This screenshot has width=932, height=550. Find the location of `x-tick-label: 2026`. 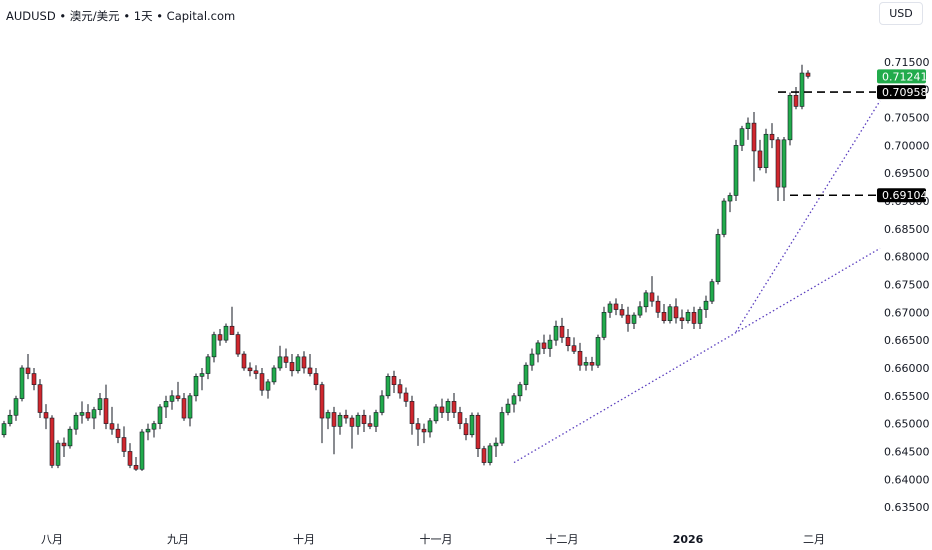

x-tick-label: 2026 is located at coordinates (688, 539).